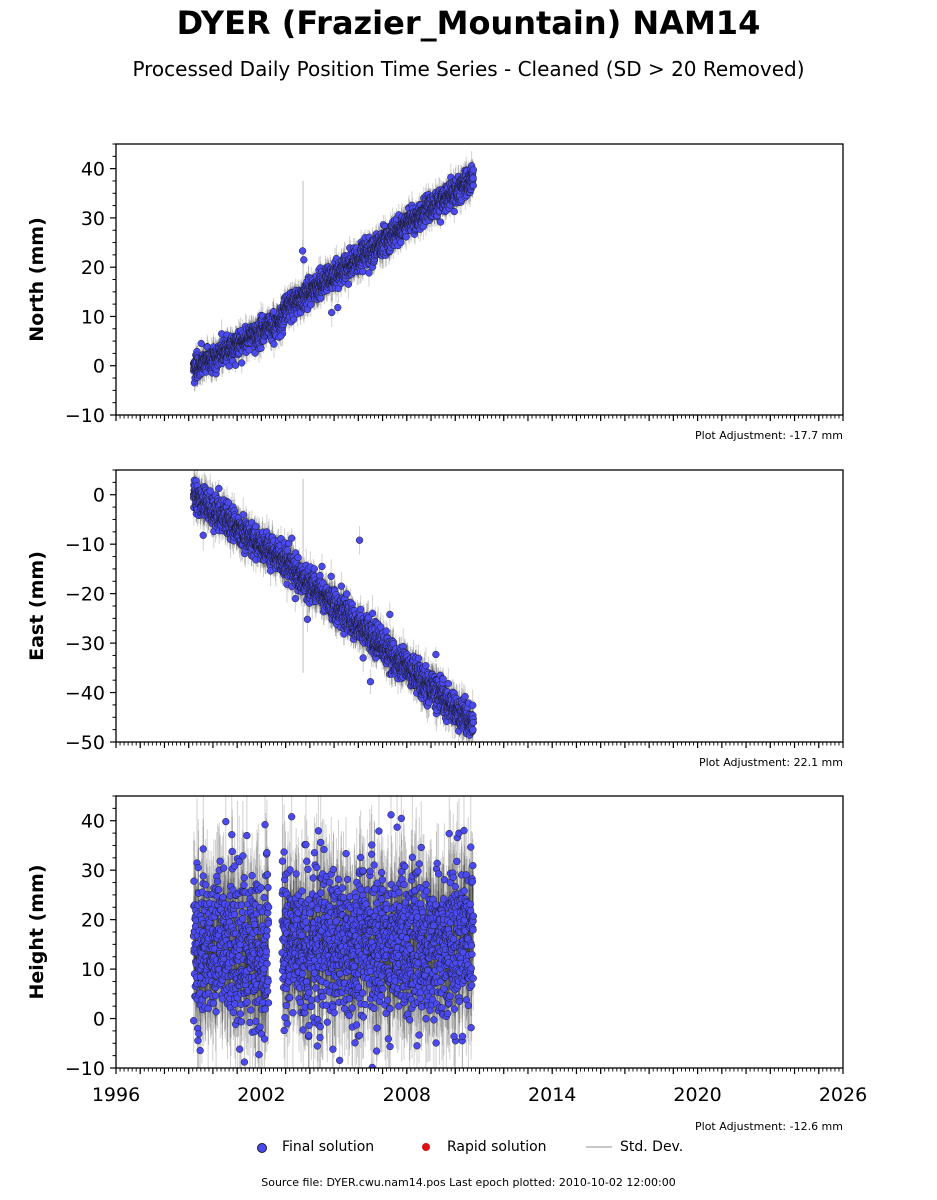 This screenshot has height=1200, width=937. What do you see at coordinates (93, 317) in the screenshot?
I see `y-tick-label: 10` at bounding box center [93, 317].